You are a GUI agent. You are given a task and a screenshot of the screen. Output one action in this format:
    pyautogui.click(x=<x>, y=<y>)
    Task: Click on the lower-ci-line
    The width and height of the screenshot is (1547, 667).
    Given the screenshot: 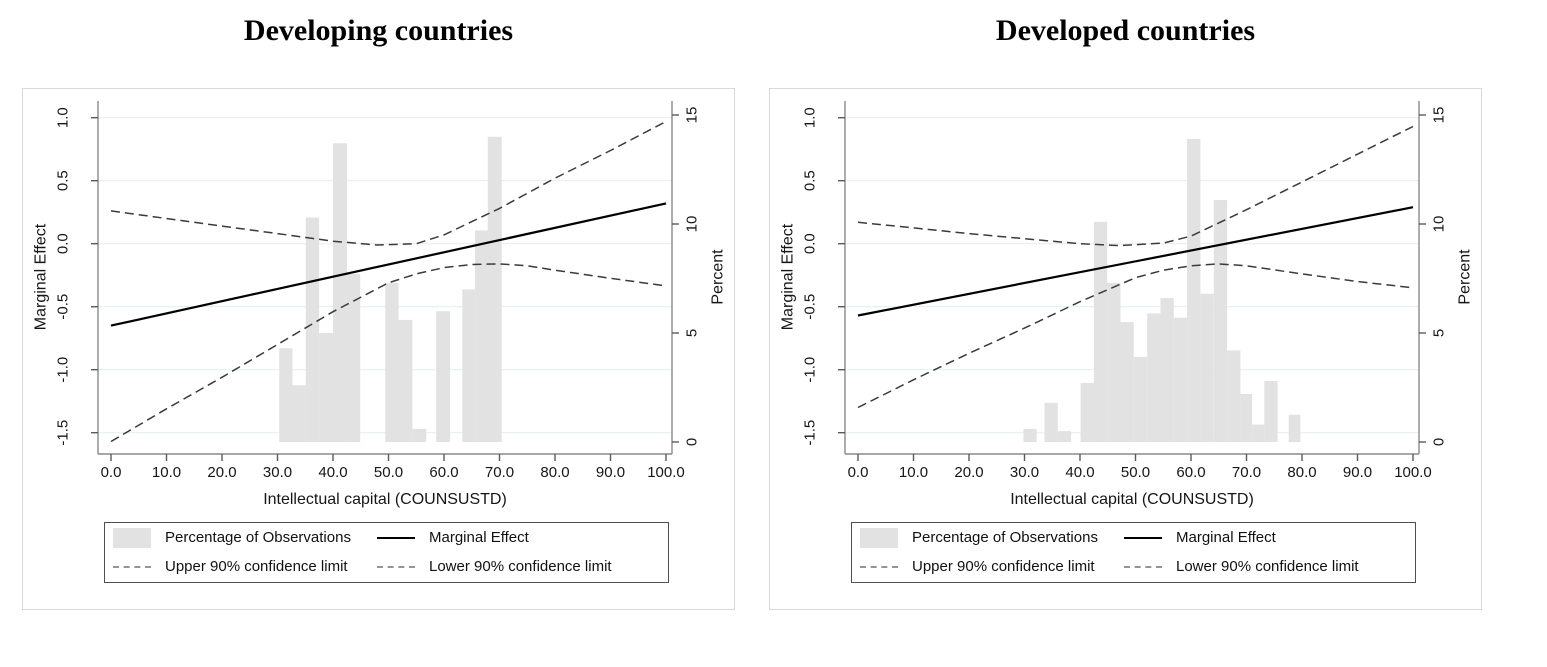 What is the action you would take?
    pyautogui.click(x=388, y=353)
    